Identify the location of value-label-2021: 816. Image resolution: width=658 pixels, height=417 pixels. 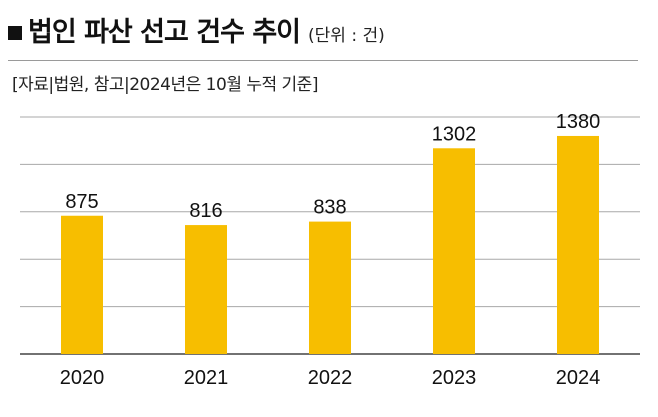
(205, 211).